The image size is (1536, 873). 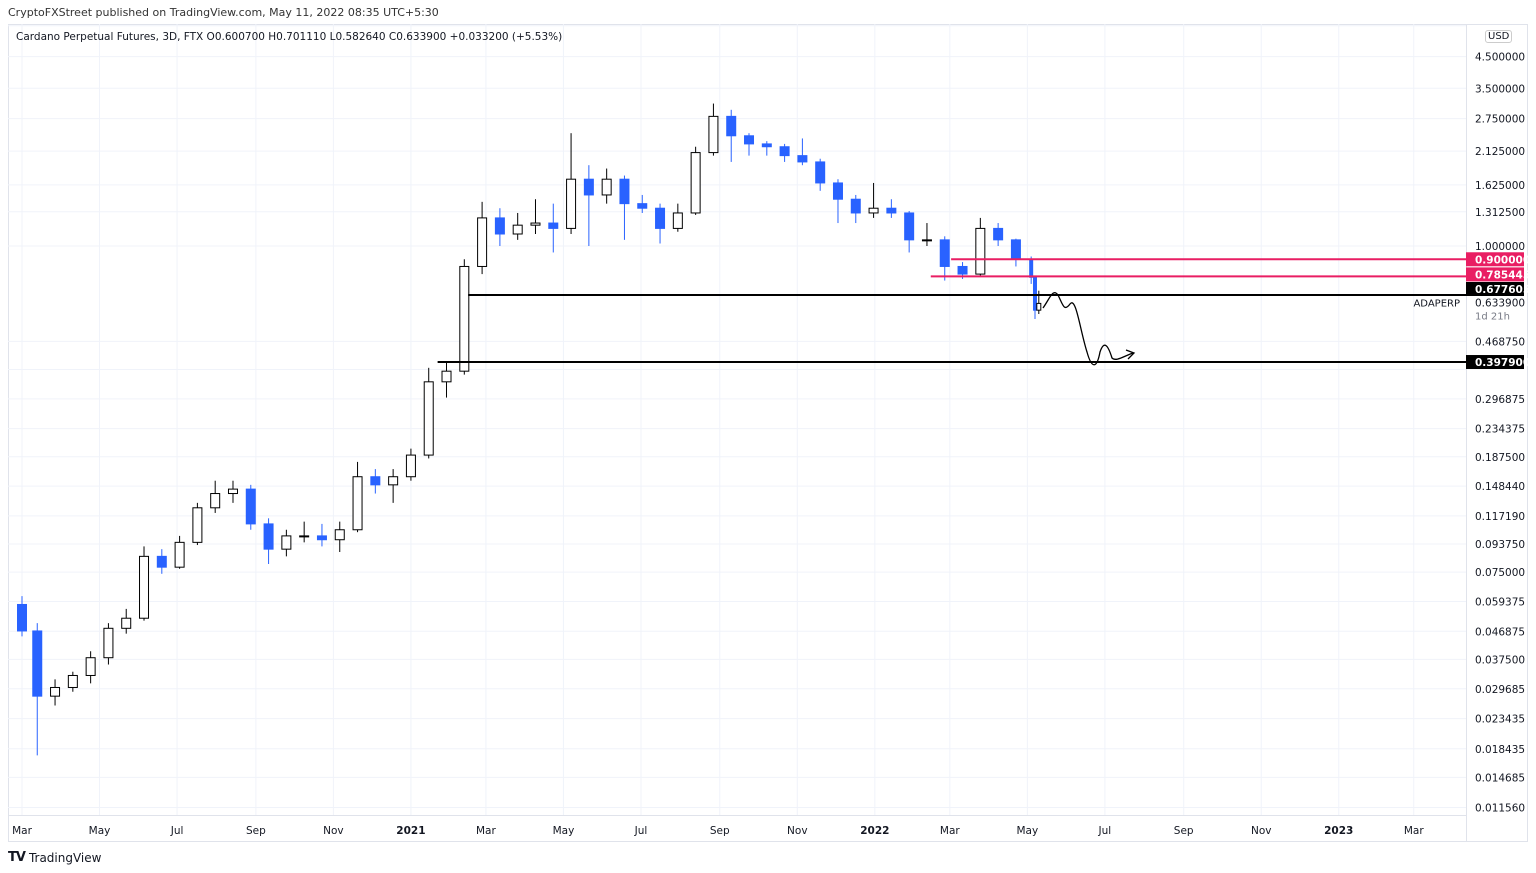 What do you see at coordinates (1500, 303) in the screenshot?
I see `last-price-label: 0.633900` at bounding box center [1500, 303].